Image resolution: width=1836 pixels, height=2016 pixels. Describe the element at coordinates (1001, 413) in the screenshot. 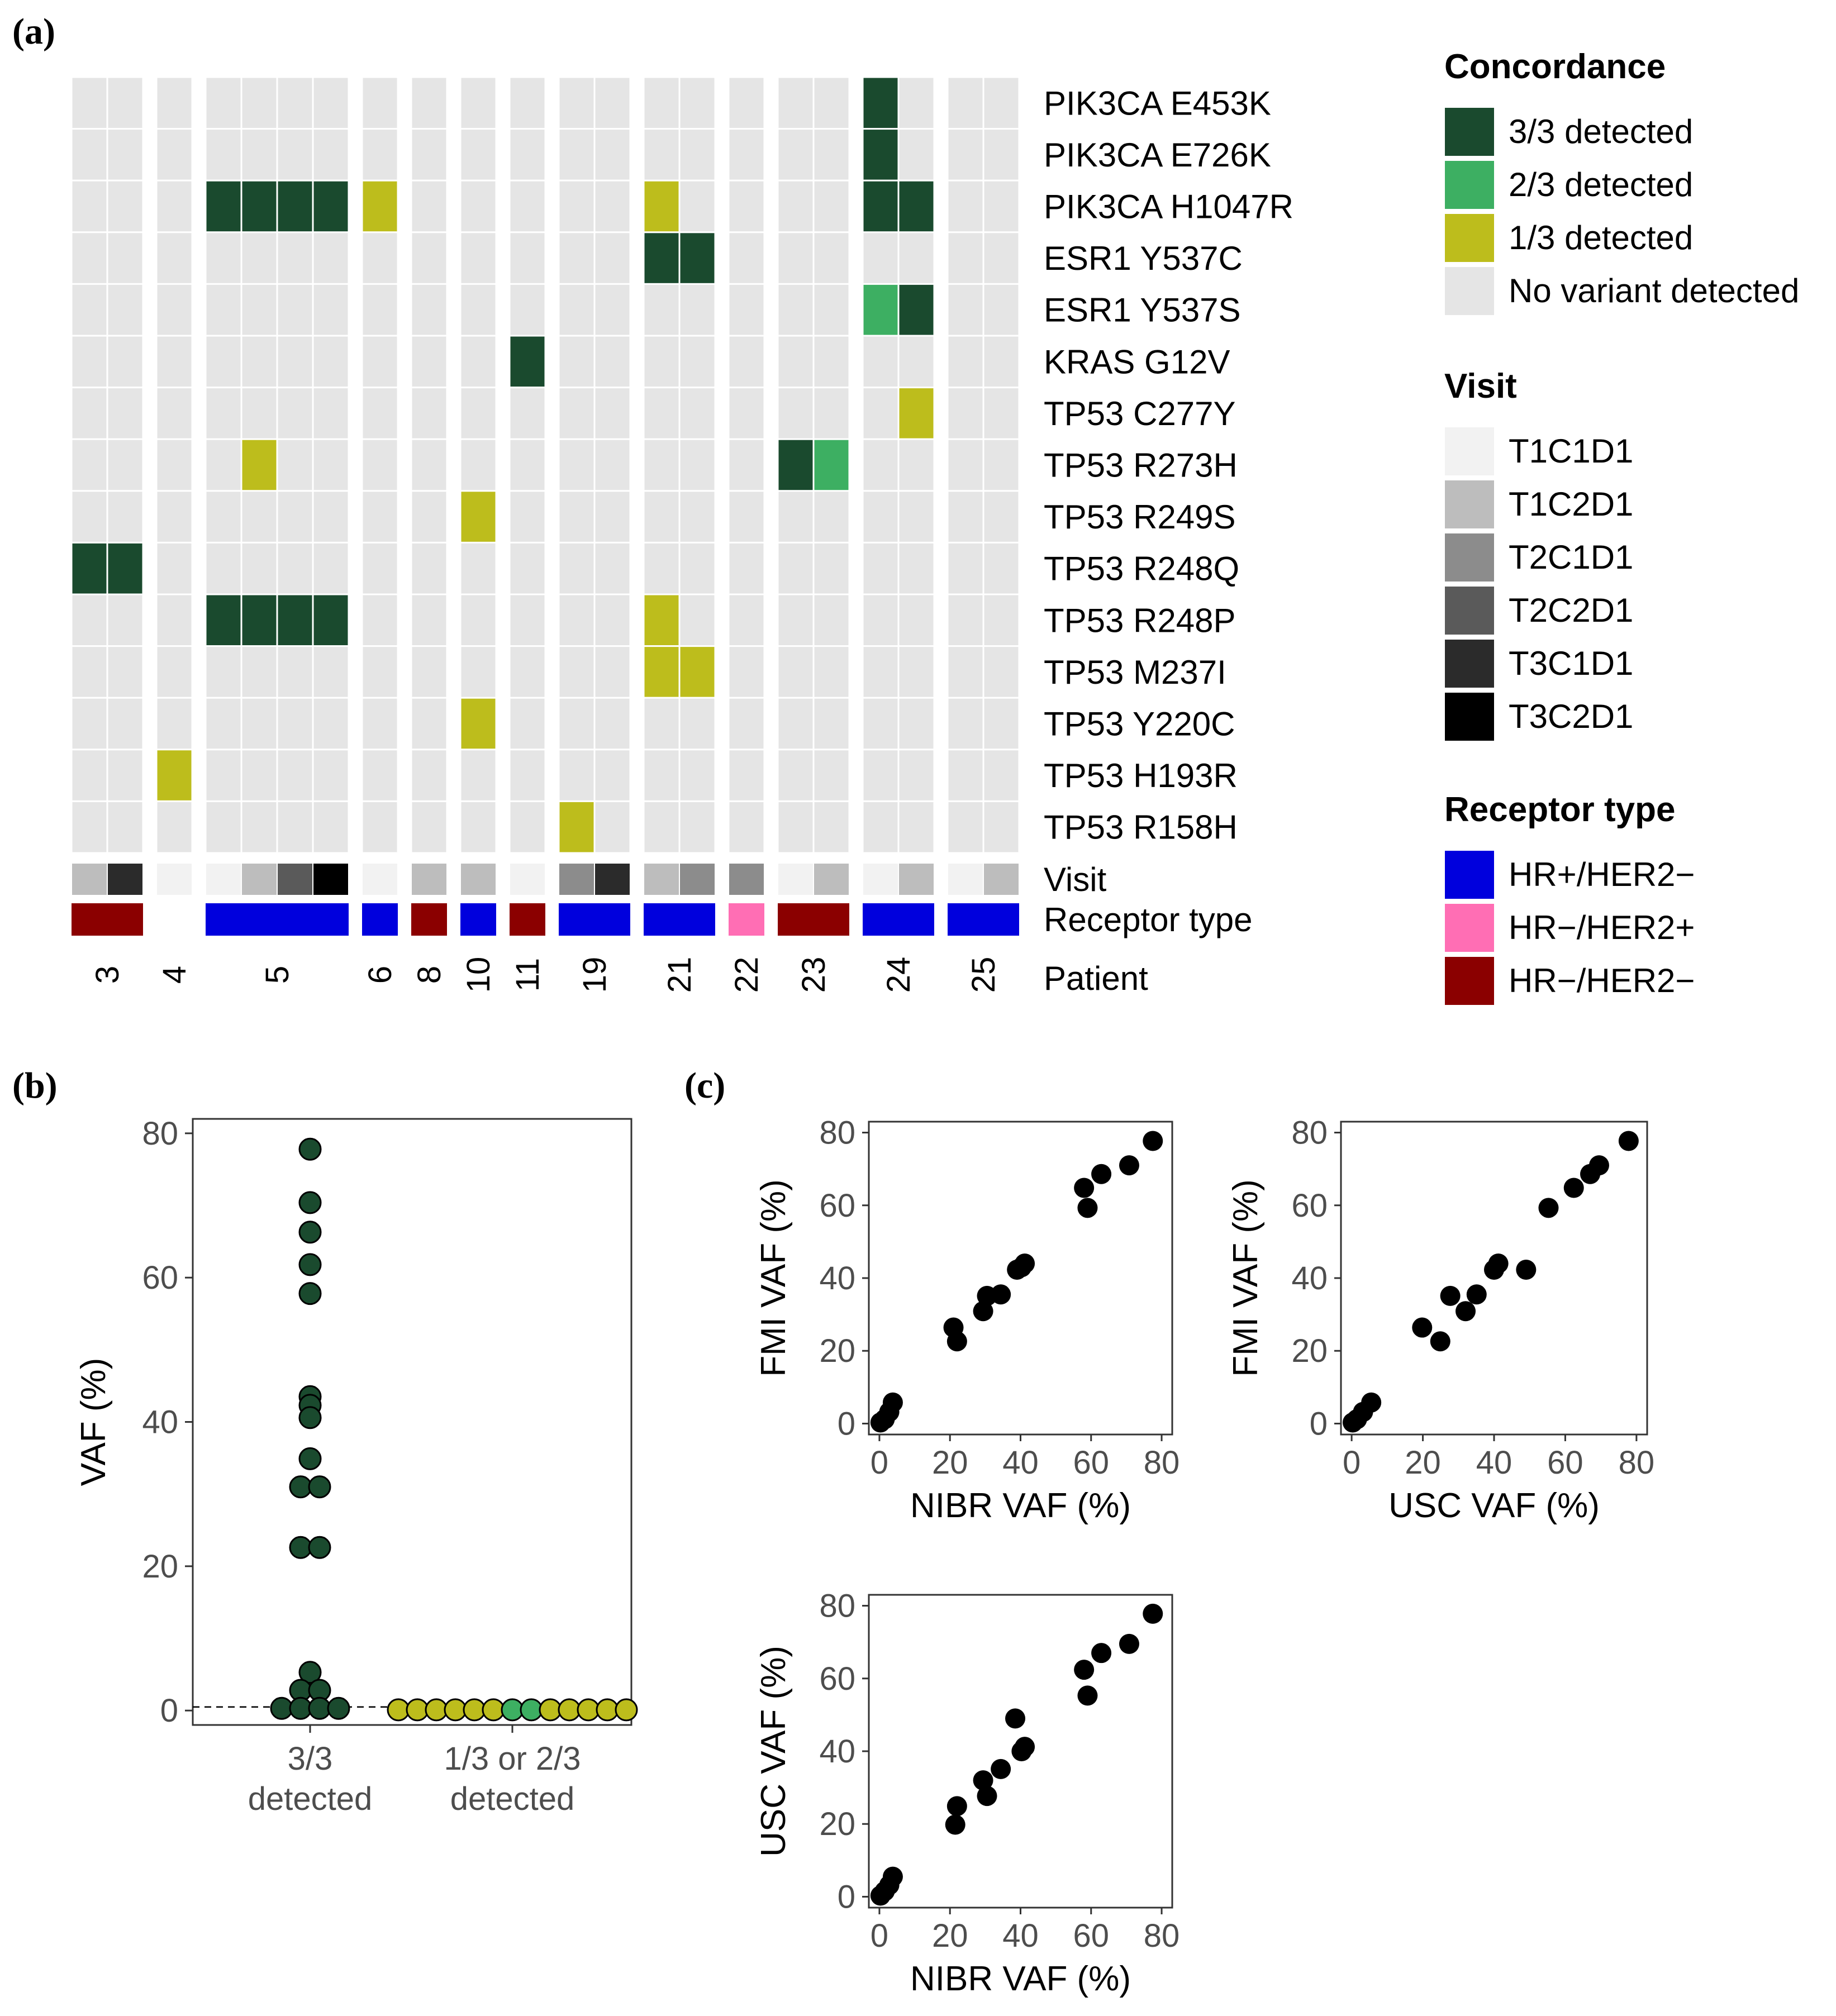

I see `heatmap-cell-tp53-c277y-p25-v1` at that location.